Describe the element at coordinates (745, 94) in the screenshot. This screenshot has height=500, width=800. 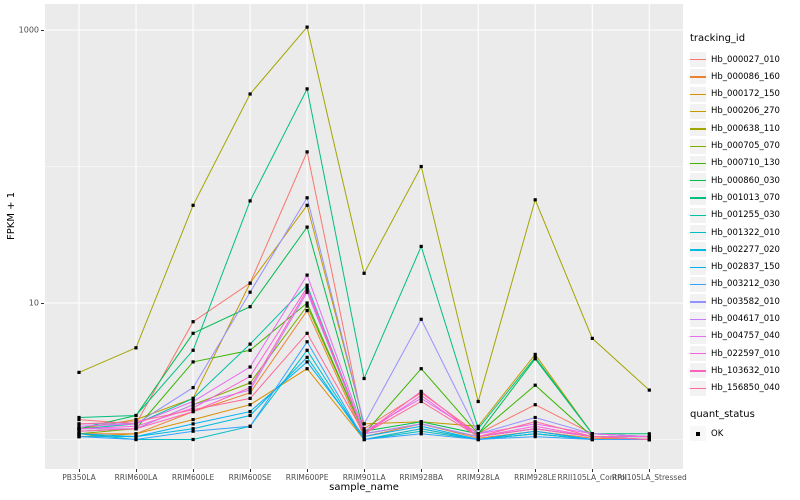
I see `legend-label: Hb_000172_150` at that location.